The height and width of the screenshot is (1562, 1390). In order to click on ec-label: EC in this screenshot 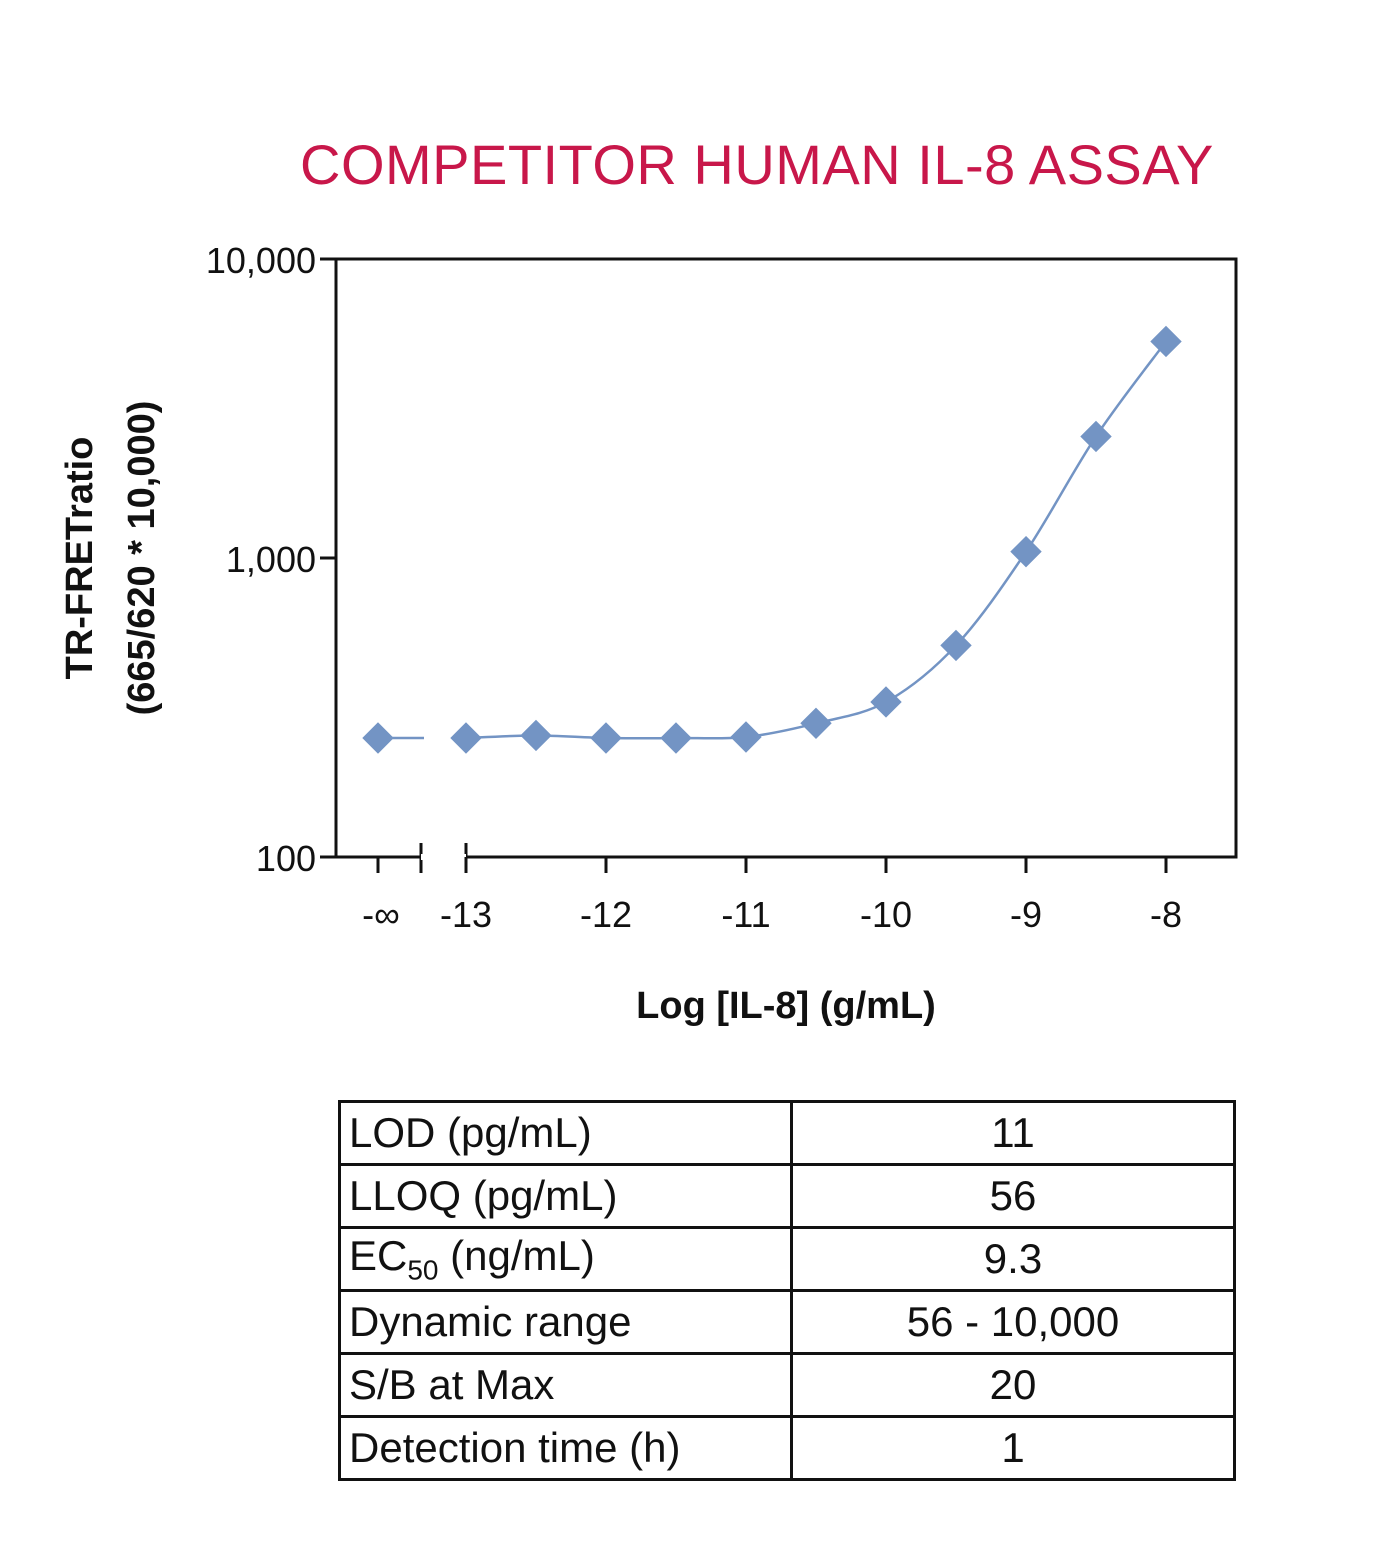, I will do `click(378, 1255)`.